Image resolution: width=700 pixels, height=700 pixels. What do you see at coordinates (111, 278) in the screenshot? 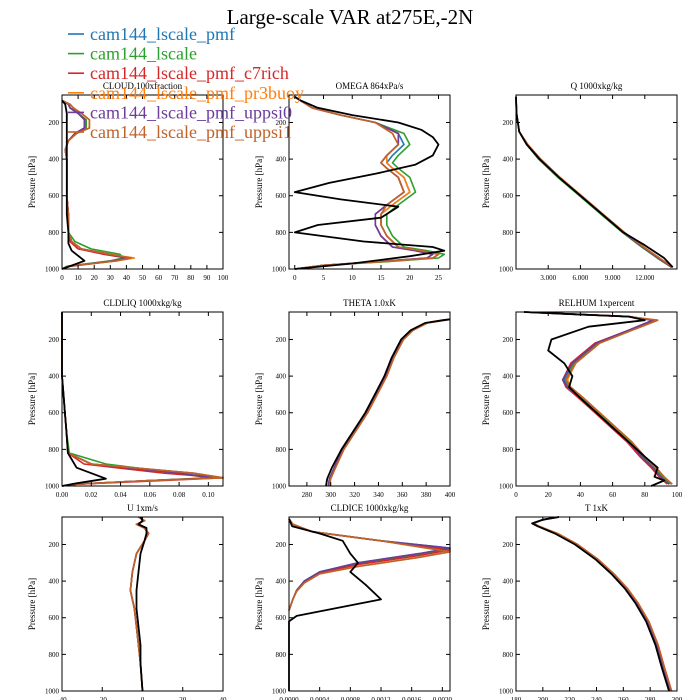
I see `x-tick-label: 30` at bounding box center [111, 278].